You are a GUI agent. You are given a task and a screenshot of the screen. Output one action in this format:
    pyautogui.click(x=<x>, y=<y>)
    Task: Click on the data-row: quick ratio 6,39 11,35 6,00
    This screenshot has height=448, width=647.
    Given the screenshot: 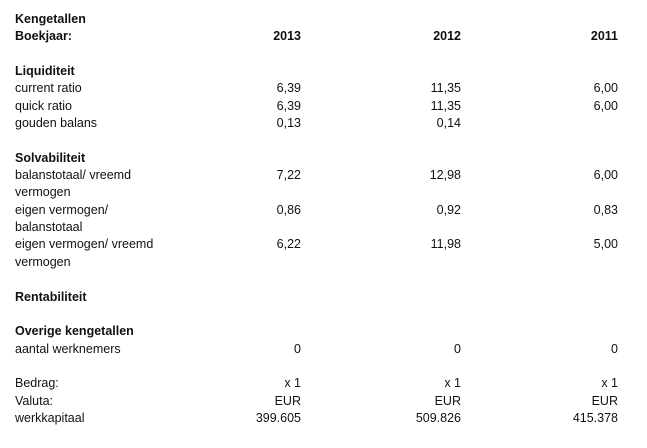 What is the action you would take?
    pyautogui.click(x=323, y=106)
    